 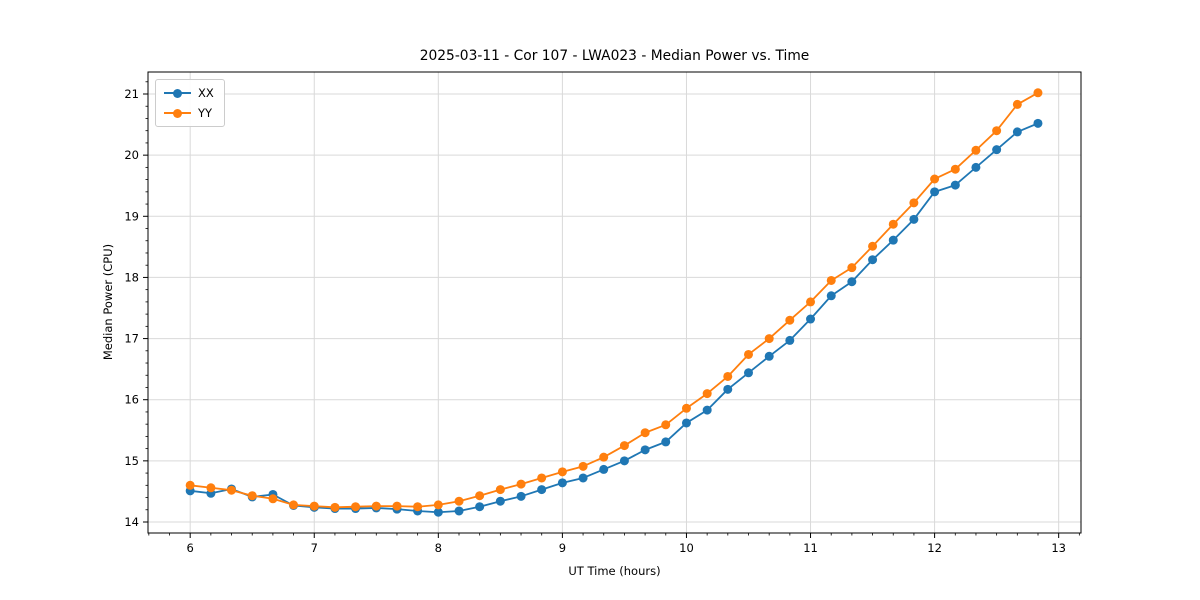 I want to click on y-tick-label: 14, so click(x=131, y=522).